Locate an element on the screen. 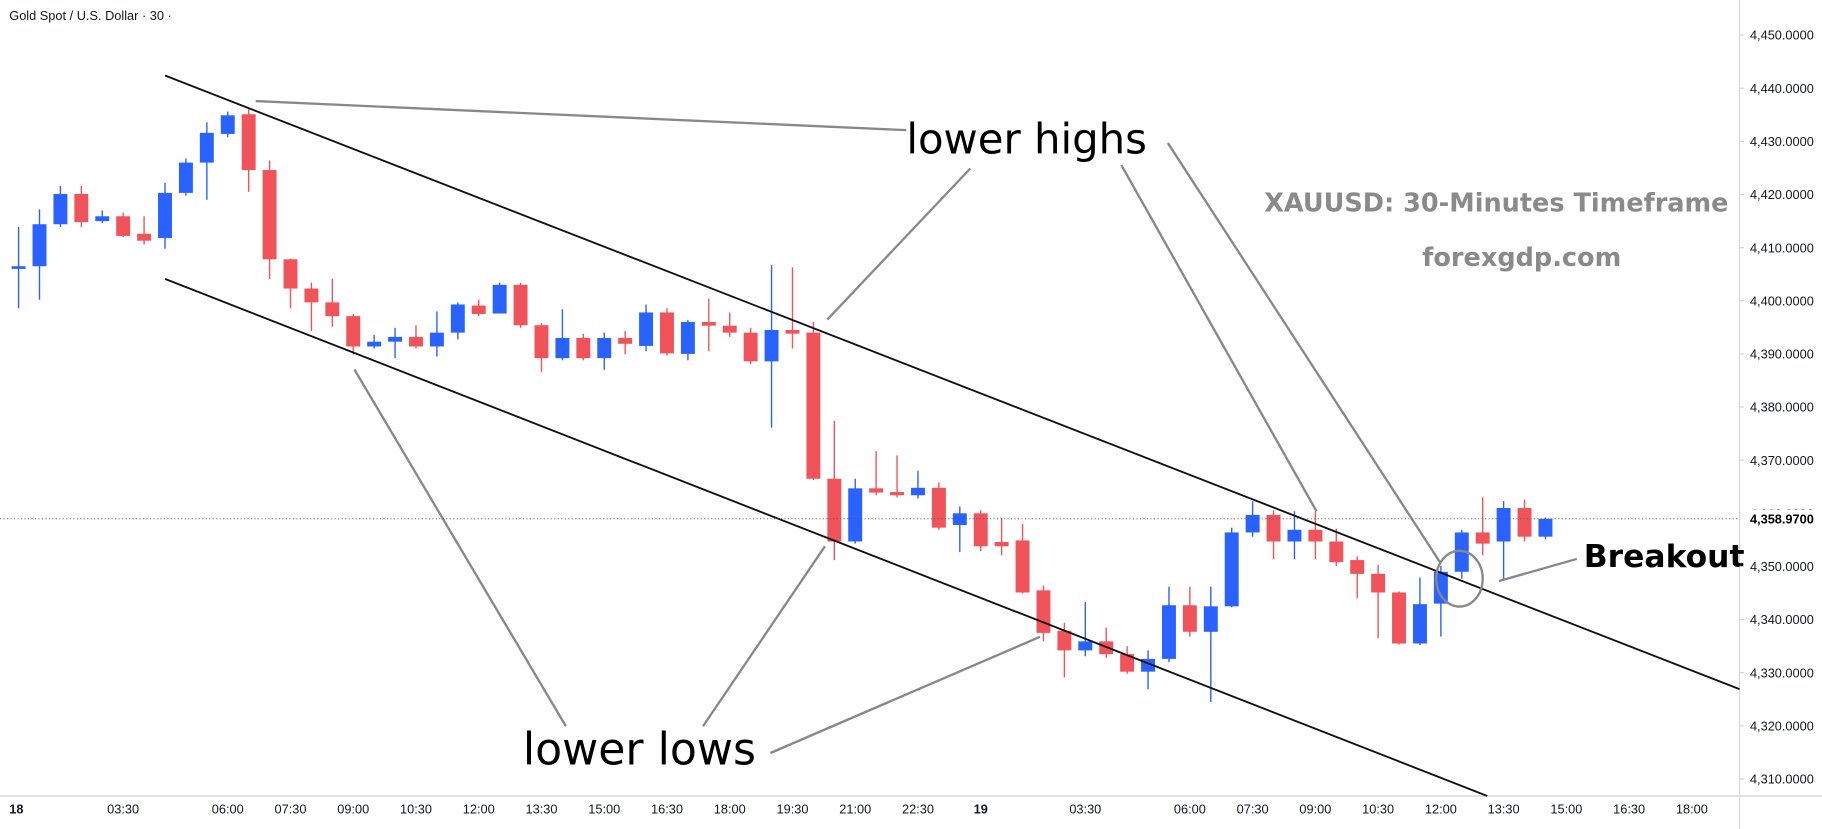 This screenshot has width=1822, height=829. x-tick-label: 21:00 is located at coordinates (855, 808).